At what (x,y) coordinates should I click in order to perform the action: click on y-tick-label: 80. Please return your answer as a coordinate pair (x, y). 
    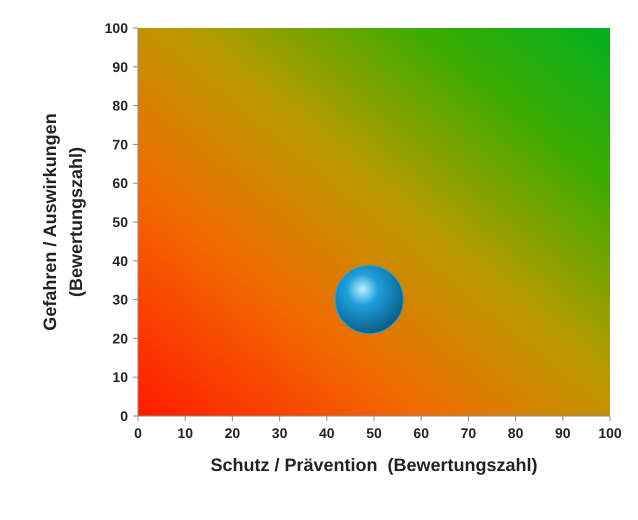
    Looking at the image, I should click on (120, 106).